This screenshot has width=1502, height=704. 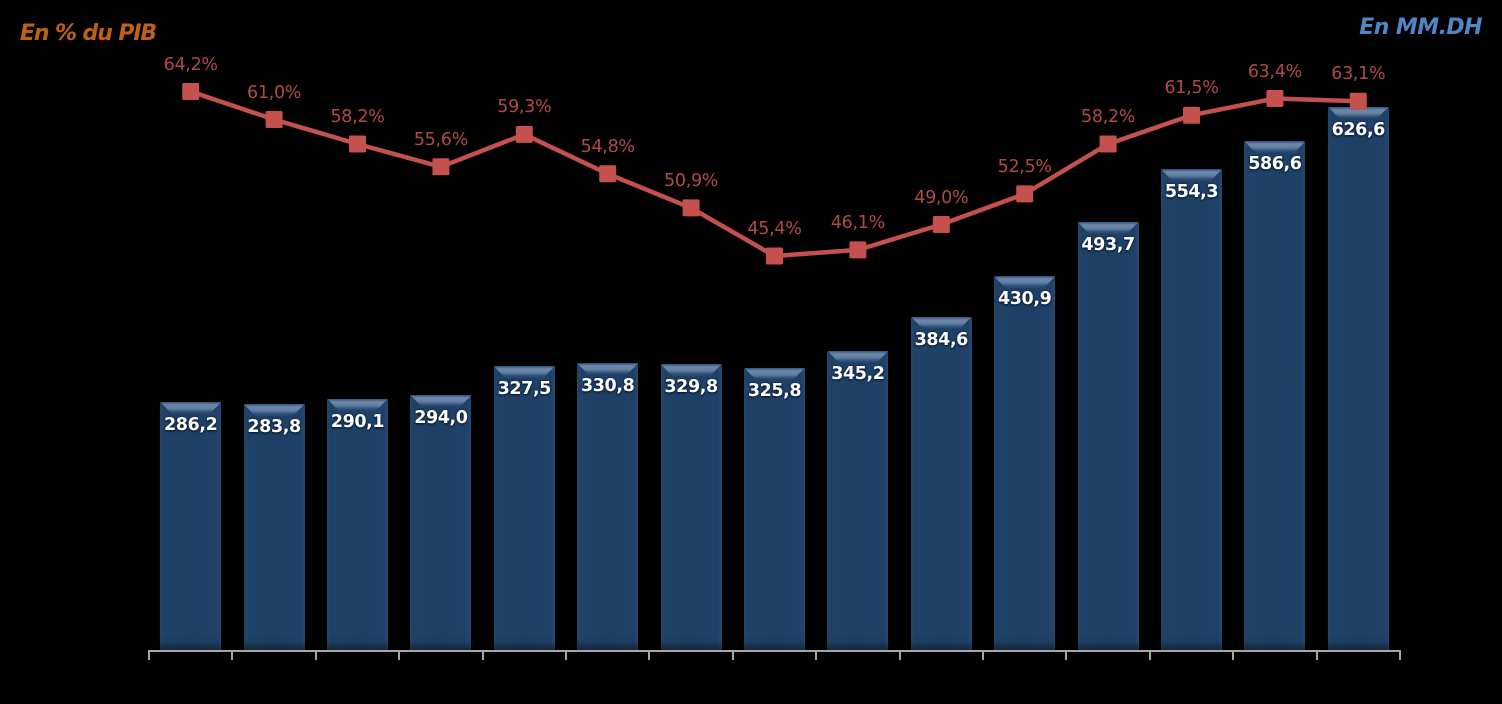 I want to click on bar-value-label: 554,3, so click(x=1191, y=192).